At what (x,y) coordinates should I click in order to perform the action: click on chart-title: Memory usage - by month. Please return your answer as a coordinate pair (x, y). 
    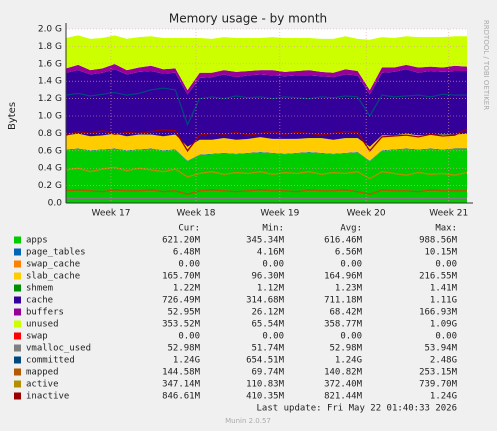
    Looking at the image, I should click on (248, 19).